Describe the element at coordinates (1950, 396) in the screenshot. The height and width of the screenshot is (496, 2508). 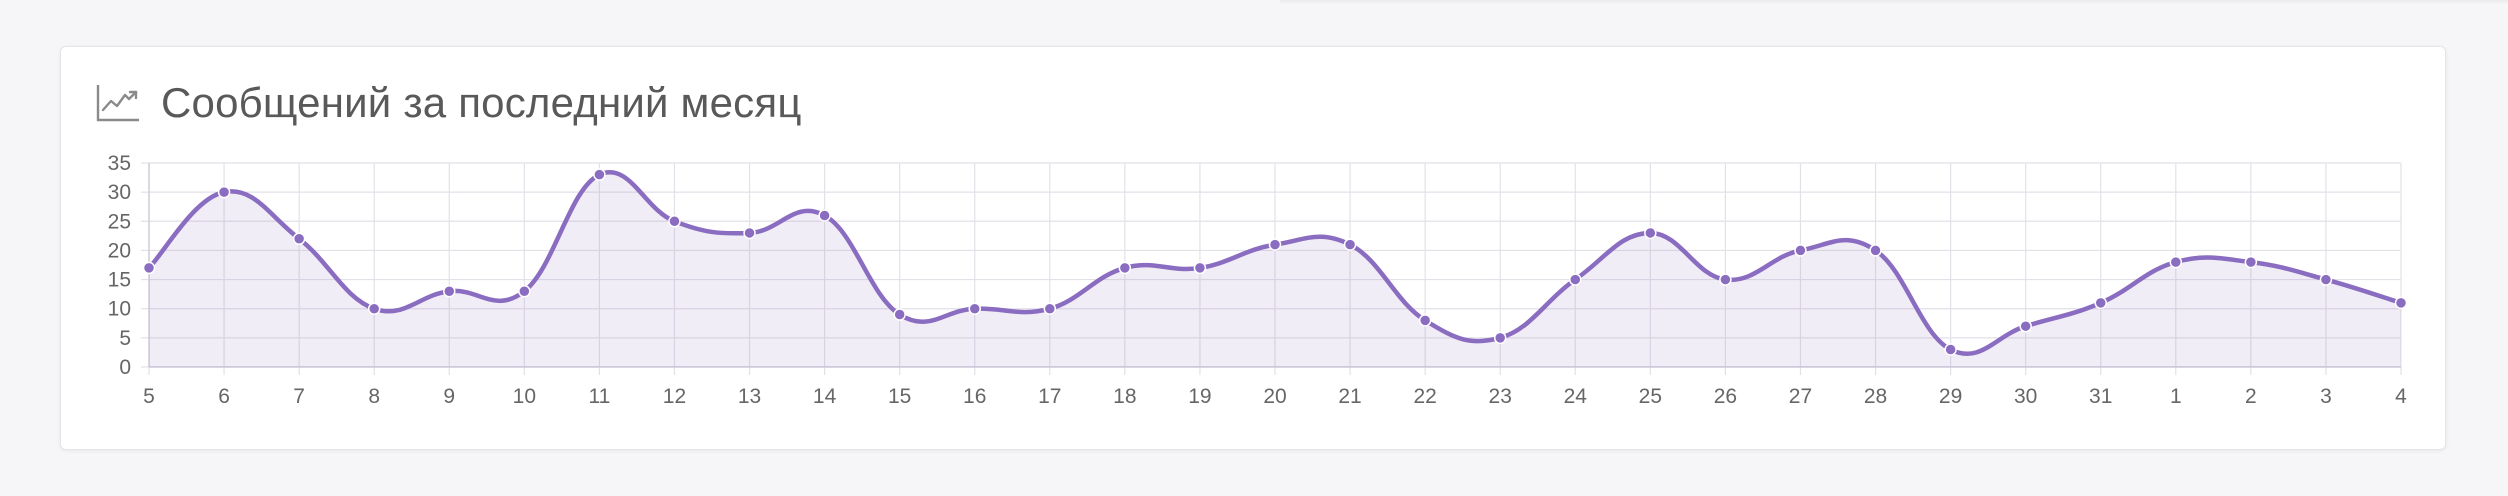
I see `x-tick-label: 29` at that location.